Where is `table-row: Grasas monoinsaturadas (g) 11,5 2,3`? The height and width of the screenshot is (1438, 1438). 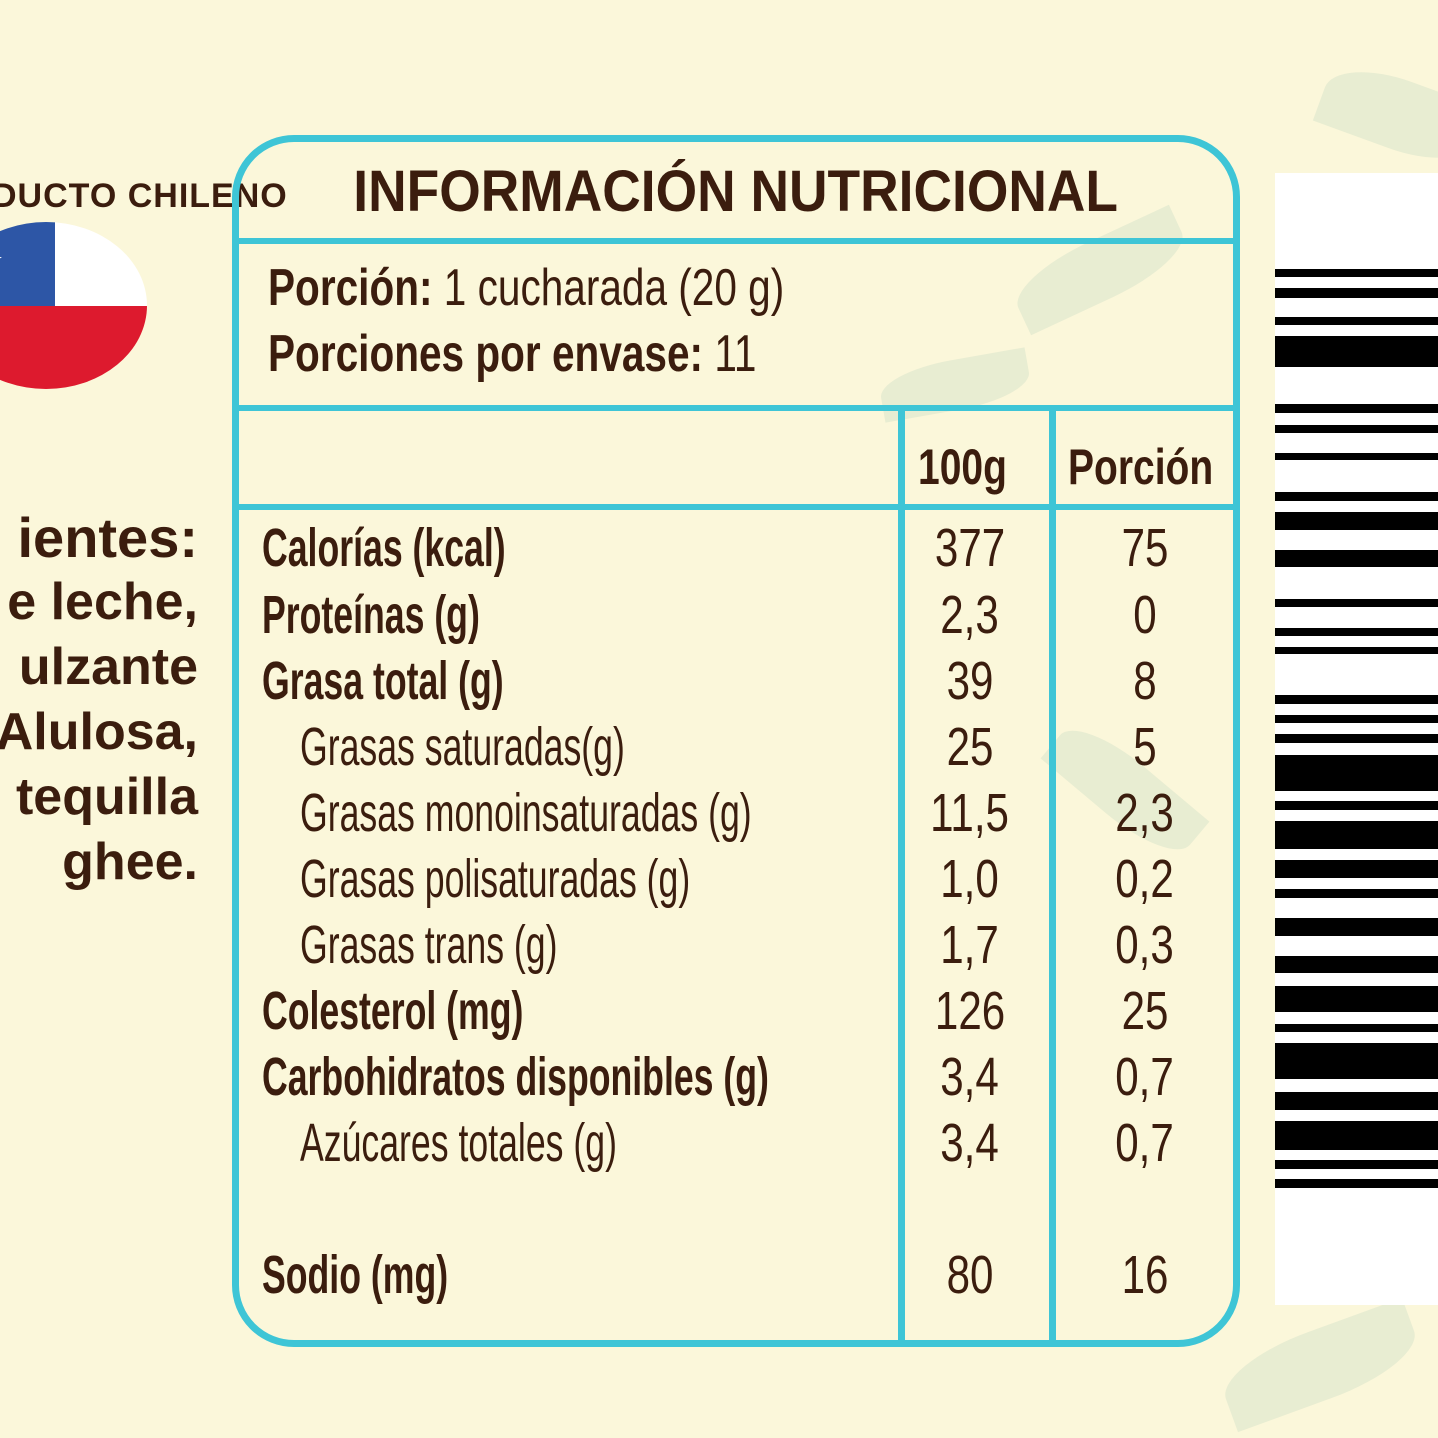
table-row: Grasas monoinsaturadas (g) 11,5 2,3 is located at coordinates (742, 813).